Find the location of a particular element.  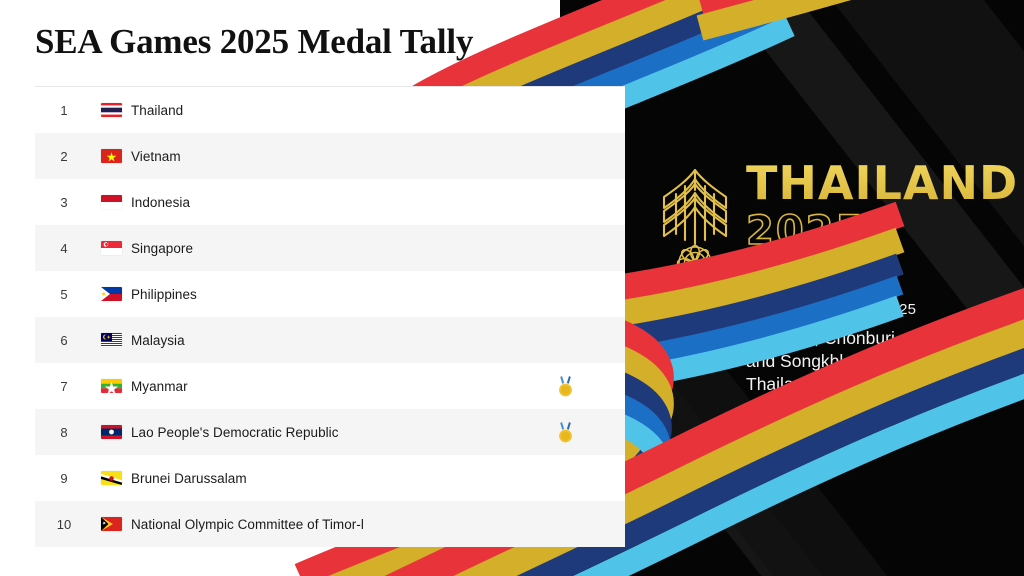

flag-brunei is located at coordinates (111, 478).